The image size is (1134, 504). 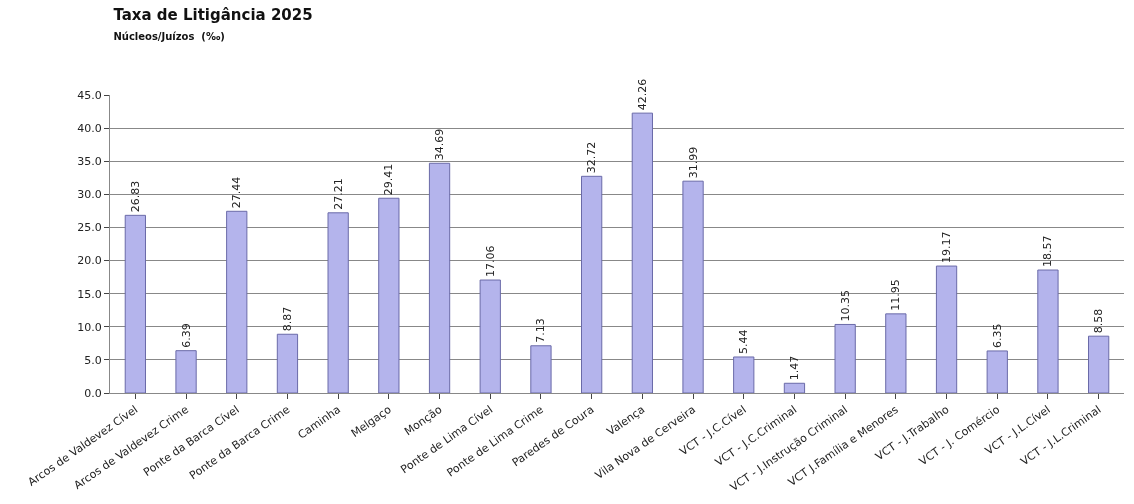 I want to click on data-label: 42.26, so click(x=642, y=94).